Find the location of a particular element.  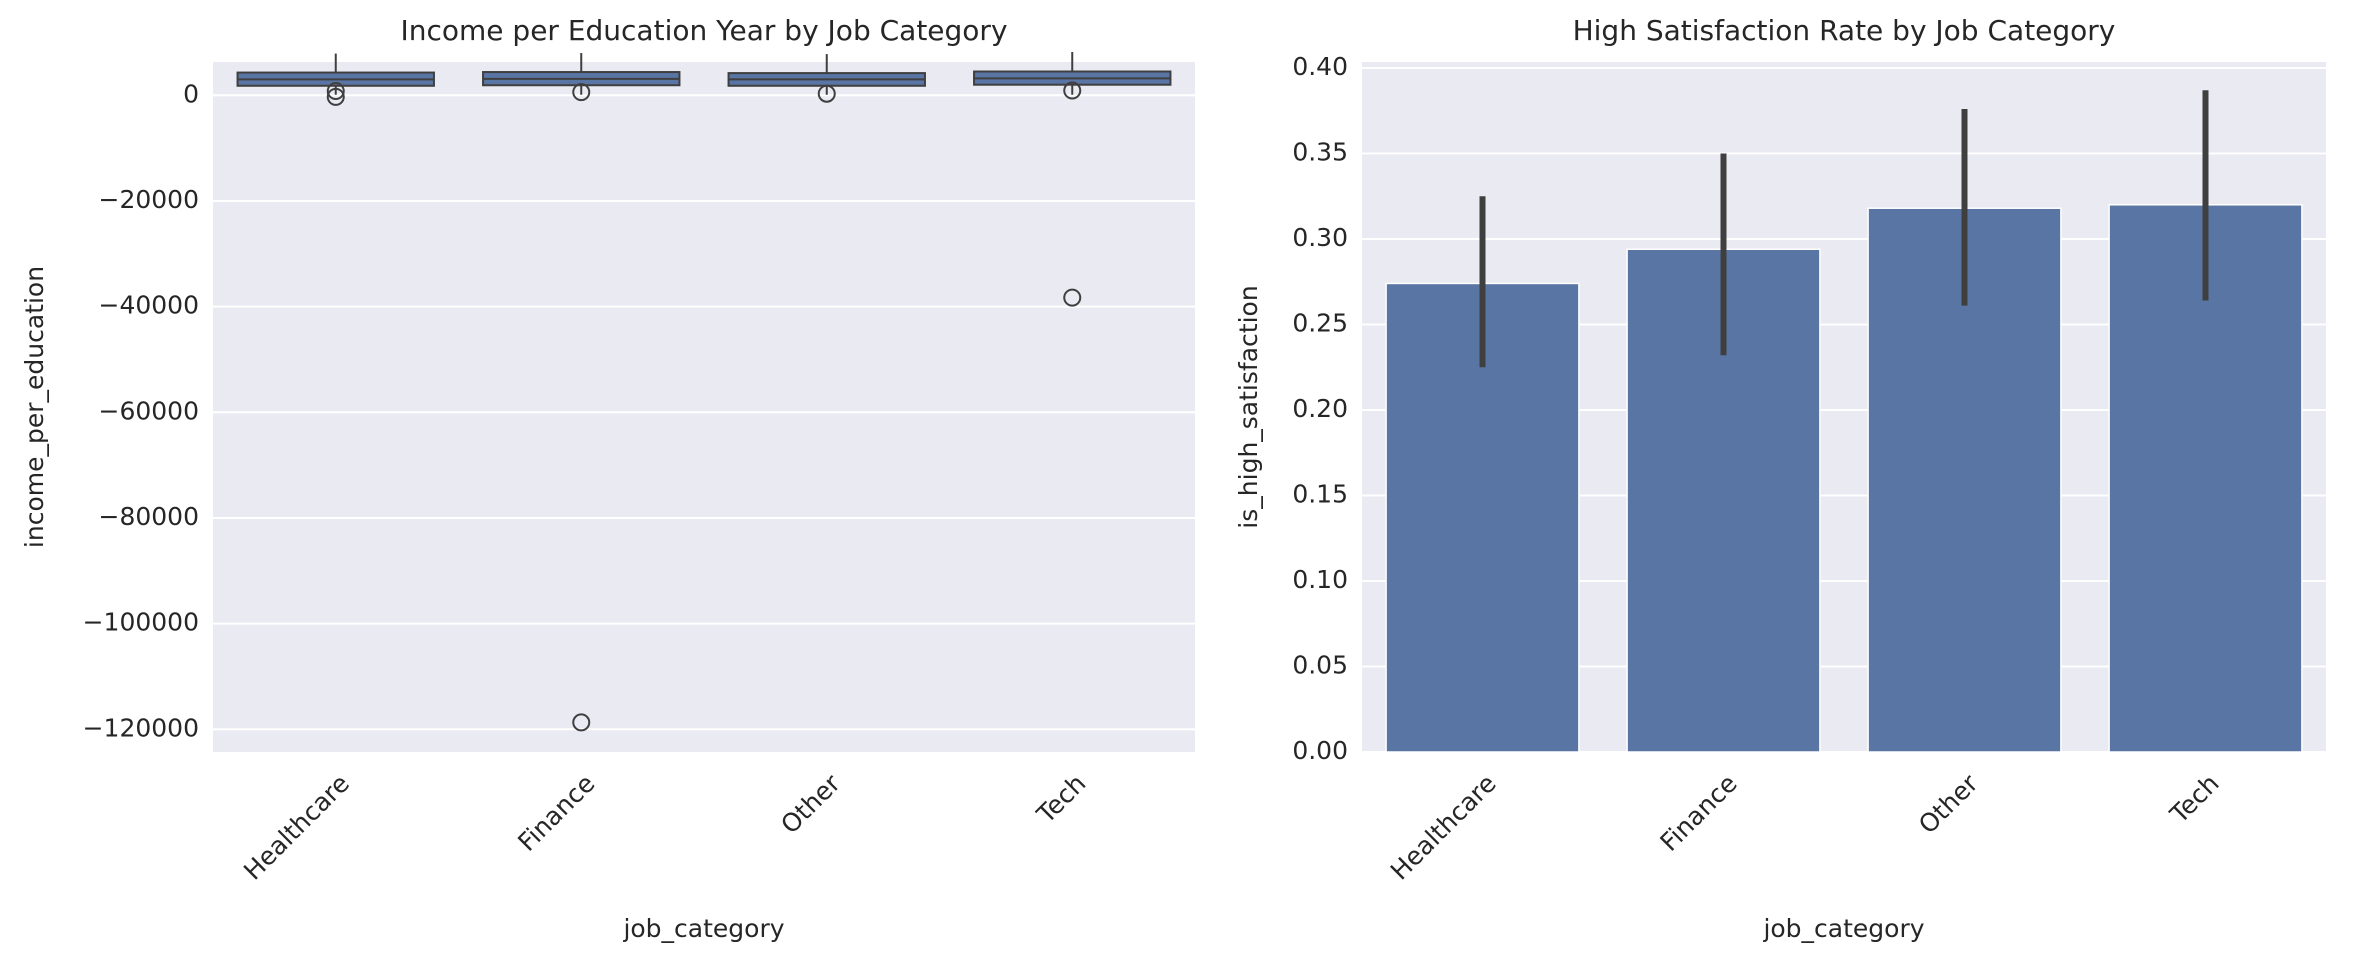

y-tick-label: 0.35 is located at coordinates (1320, 151).